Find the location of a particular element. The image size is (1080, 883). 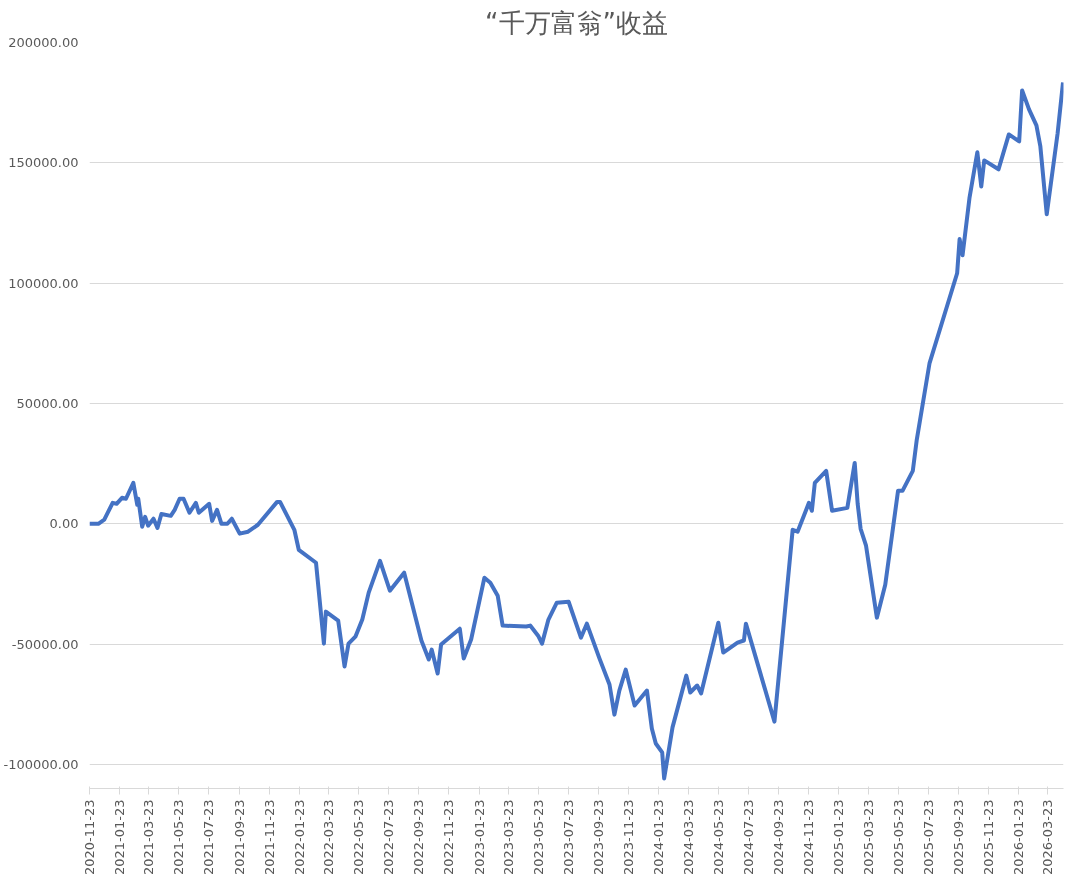

x-tick-label: 2024-11-23 is located at coordinates (809, 837).